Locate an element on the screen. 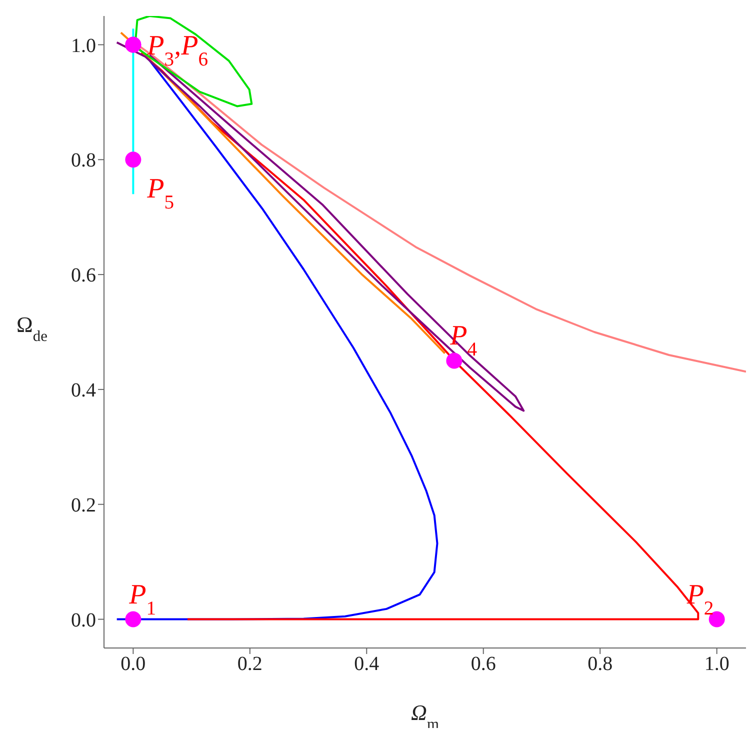  x-tick-label: 0.6 is located at coordinates (483, 664).